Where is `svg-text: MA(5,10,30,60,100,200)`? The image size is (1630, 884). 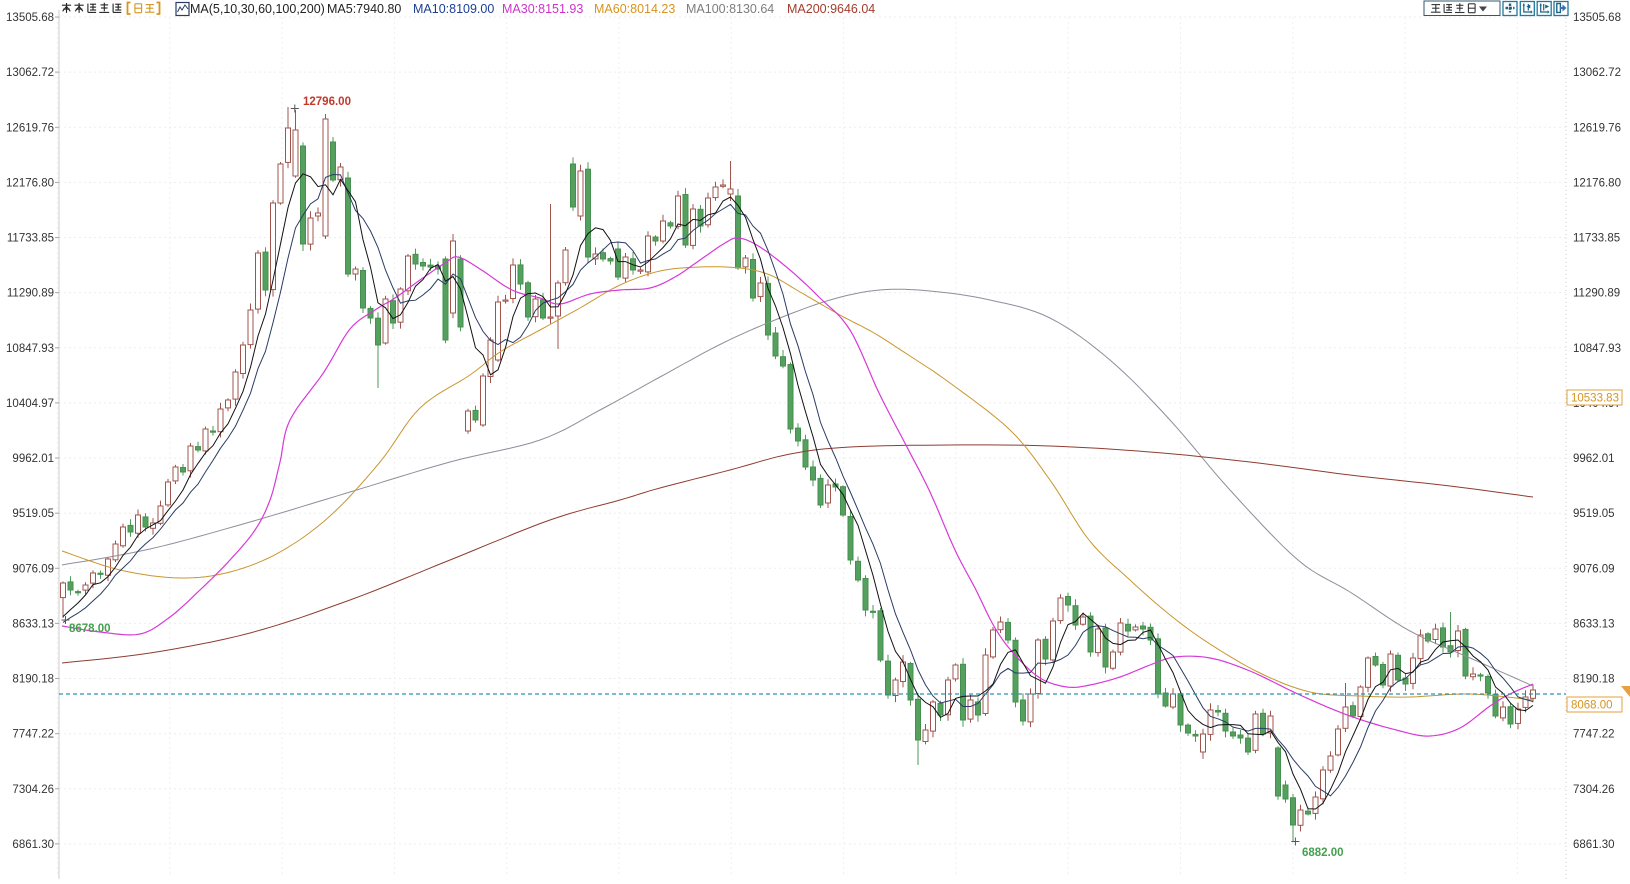
svg-text: MA(5,10,30,60,100,200) is located at coordinates (257, 9).